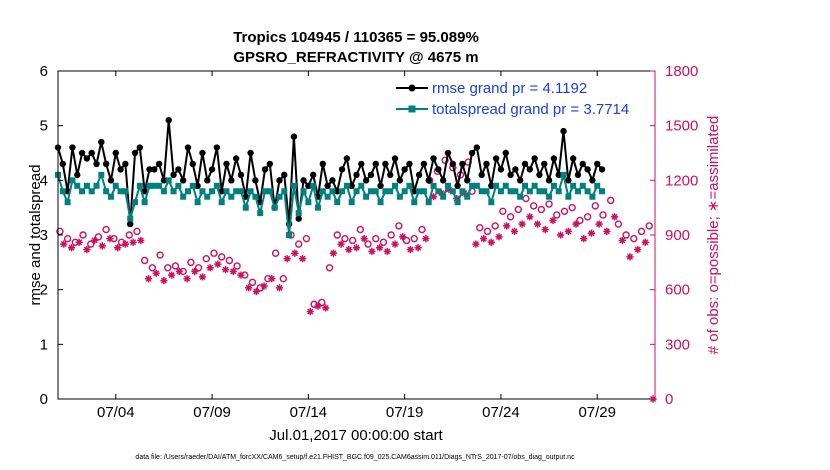 The image size is (830, 470). Describe the element at coordinates (681, 126) in the screenshot. I see `y-right-tick-label: 1500` at that location.